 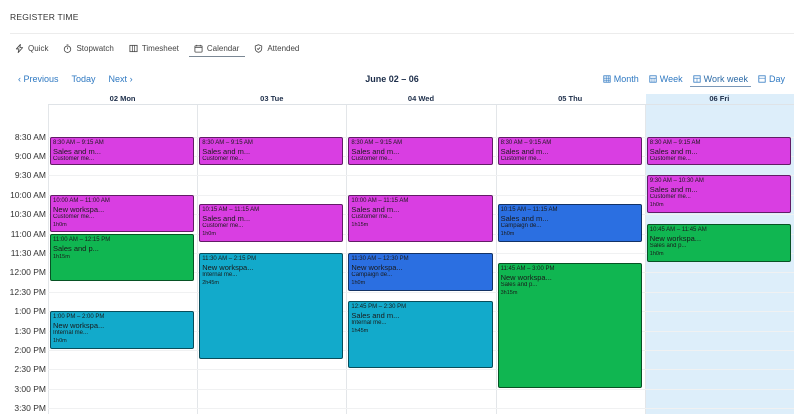 I want to click on previous-button: ‹ Previous, so click(x=38, y=79).